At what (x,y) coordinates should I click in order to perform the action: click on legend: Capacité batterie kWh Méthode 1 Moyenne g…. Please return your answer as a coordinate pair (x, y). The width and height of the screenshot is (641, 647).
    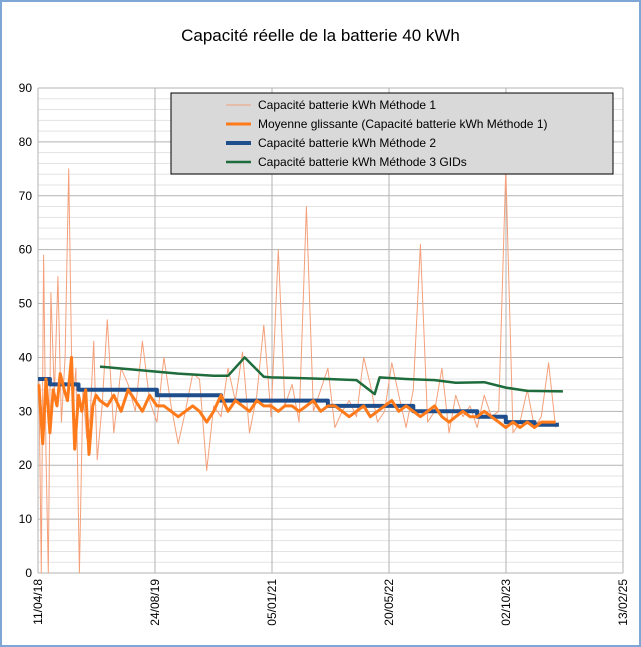
    Looking at the image, I should click on (392, 133).